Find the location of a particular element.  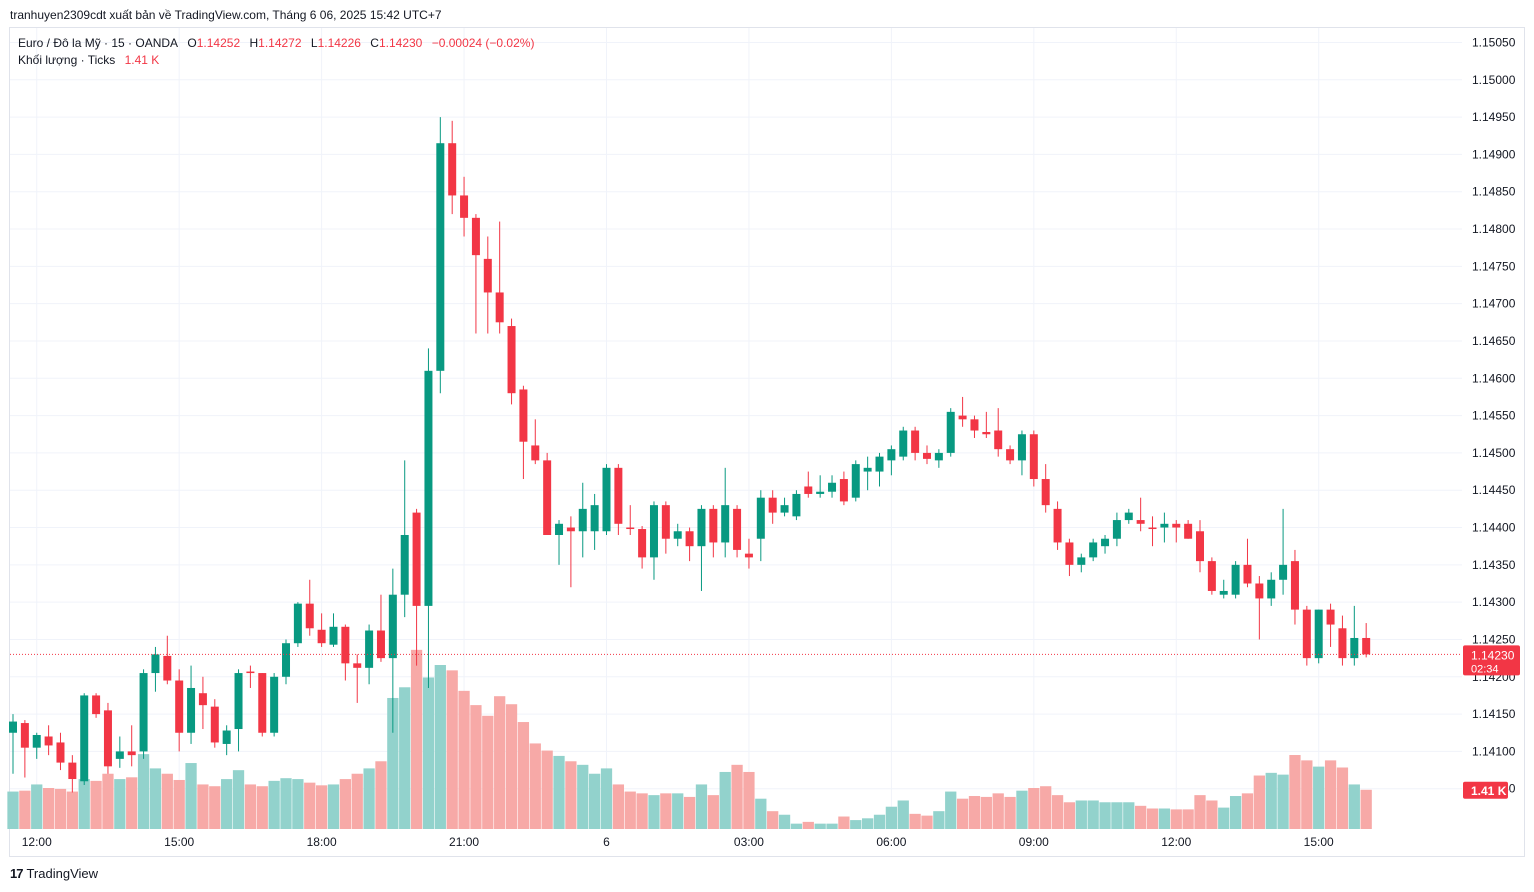

footer-brand: 17 TradingView is located at coordinates (54, 873).